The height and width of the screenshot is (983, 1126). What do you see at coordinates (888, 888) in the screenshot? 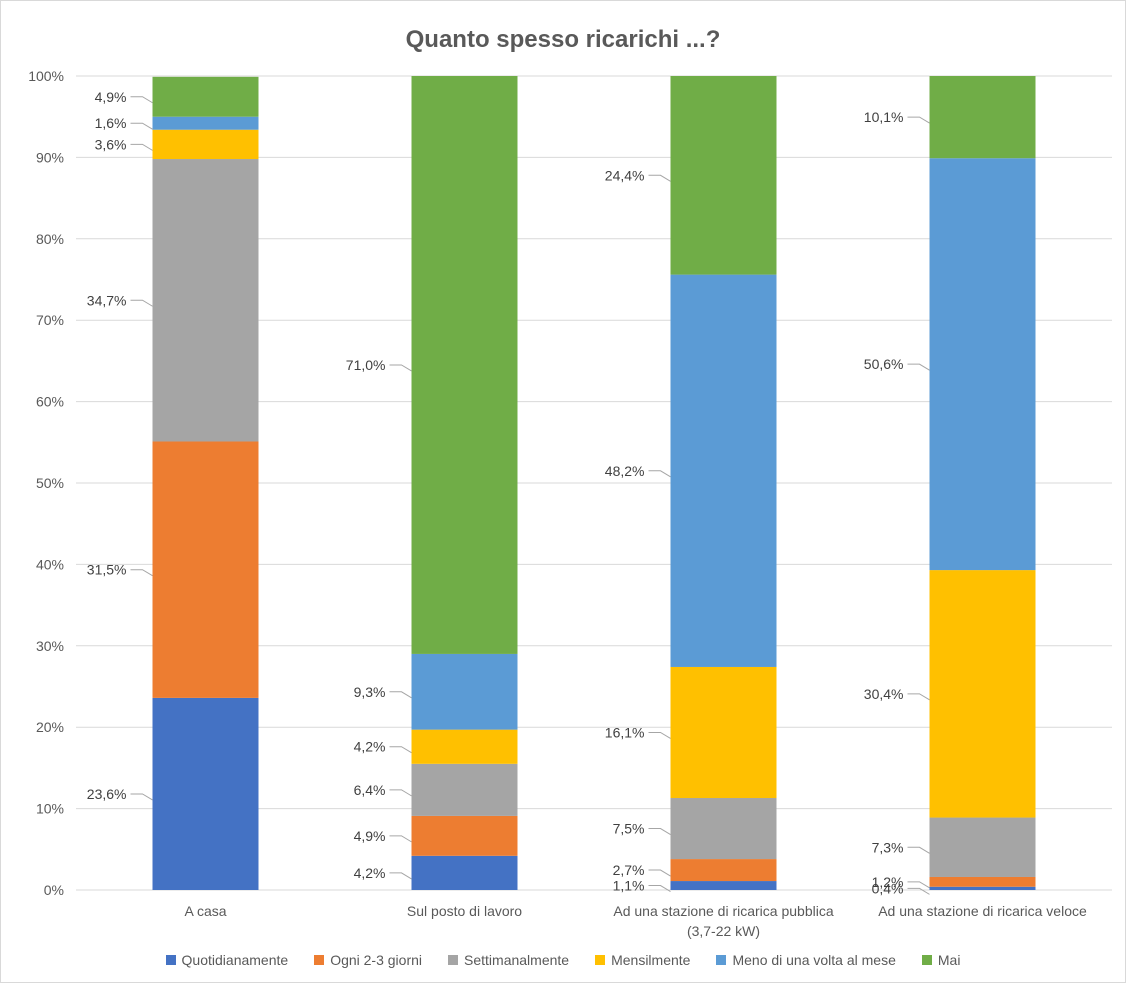
I see `data-label: 0,4%` at bounding box center [888, 888].